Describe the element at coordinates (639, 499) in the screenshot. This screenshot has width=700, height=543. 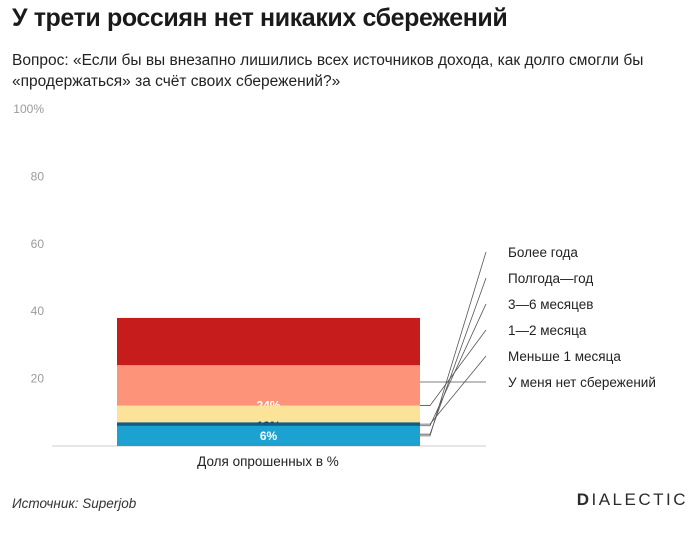
I see `logo-rest: IALECTIC` at that location.